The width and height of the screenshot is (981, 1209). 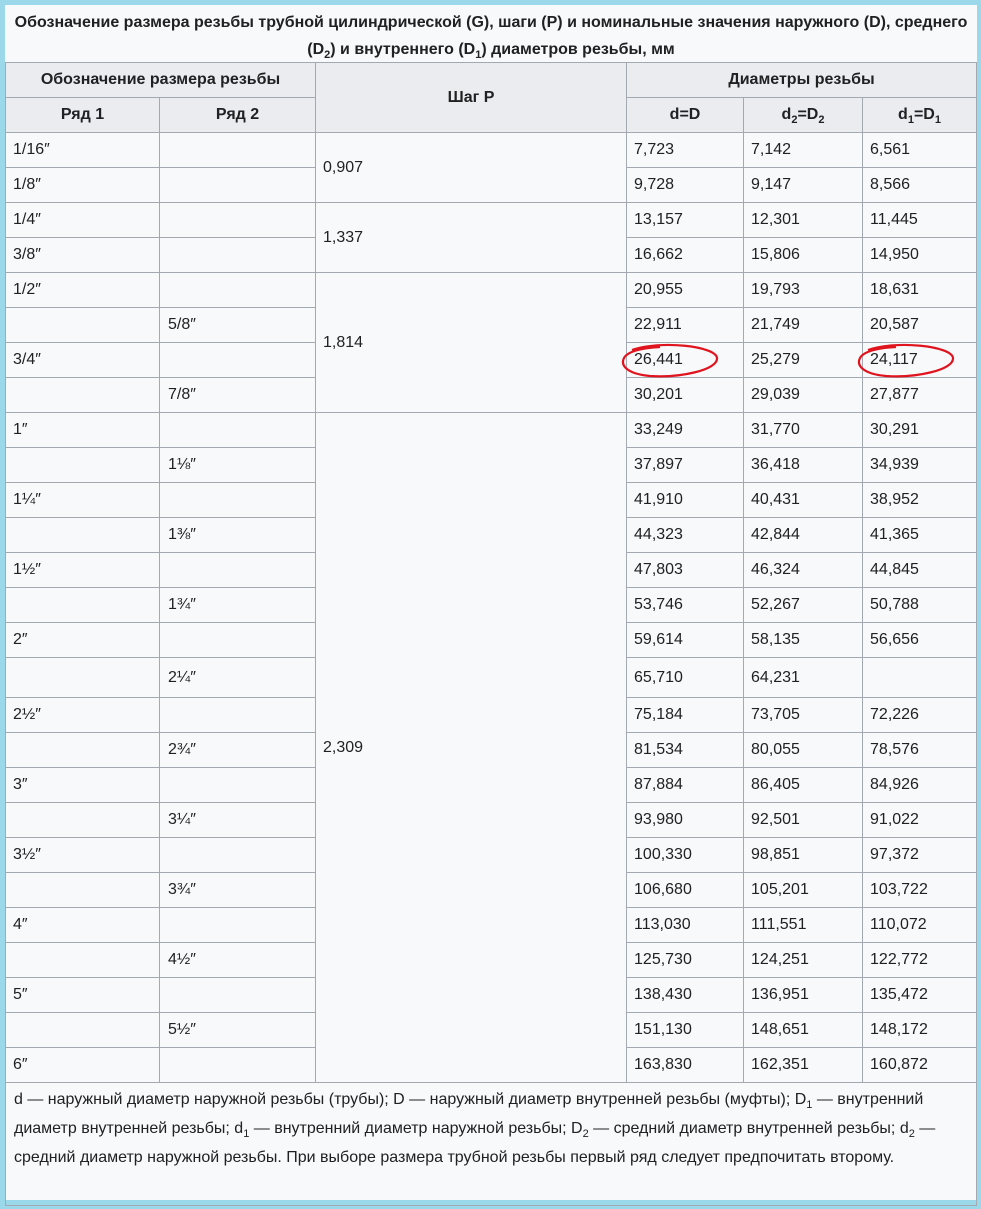 I want to click on minor-diameter-cell: 160,872, so click(x=920, y=1065).